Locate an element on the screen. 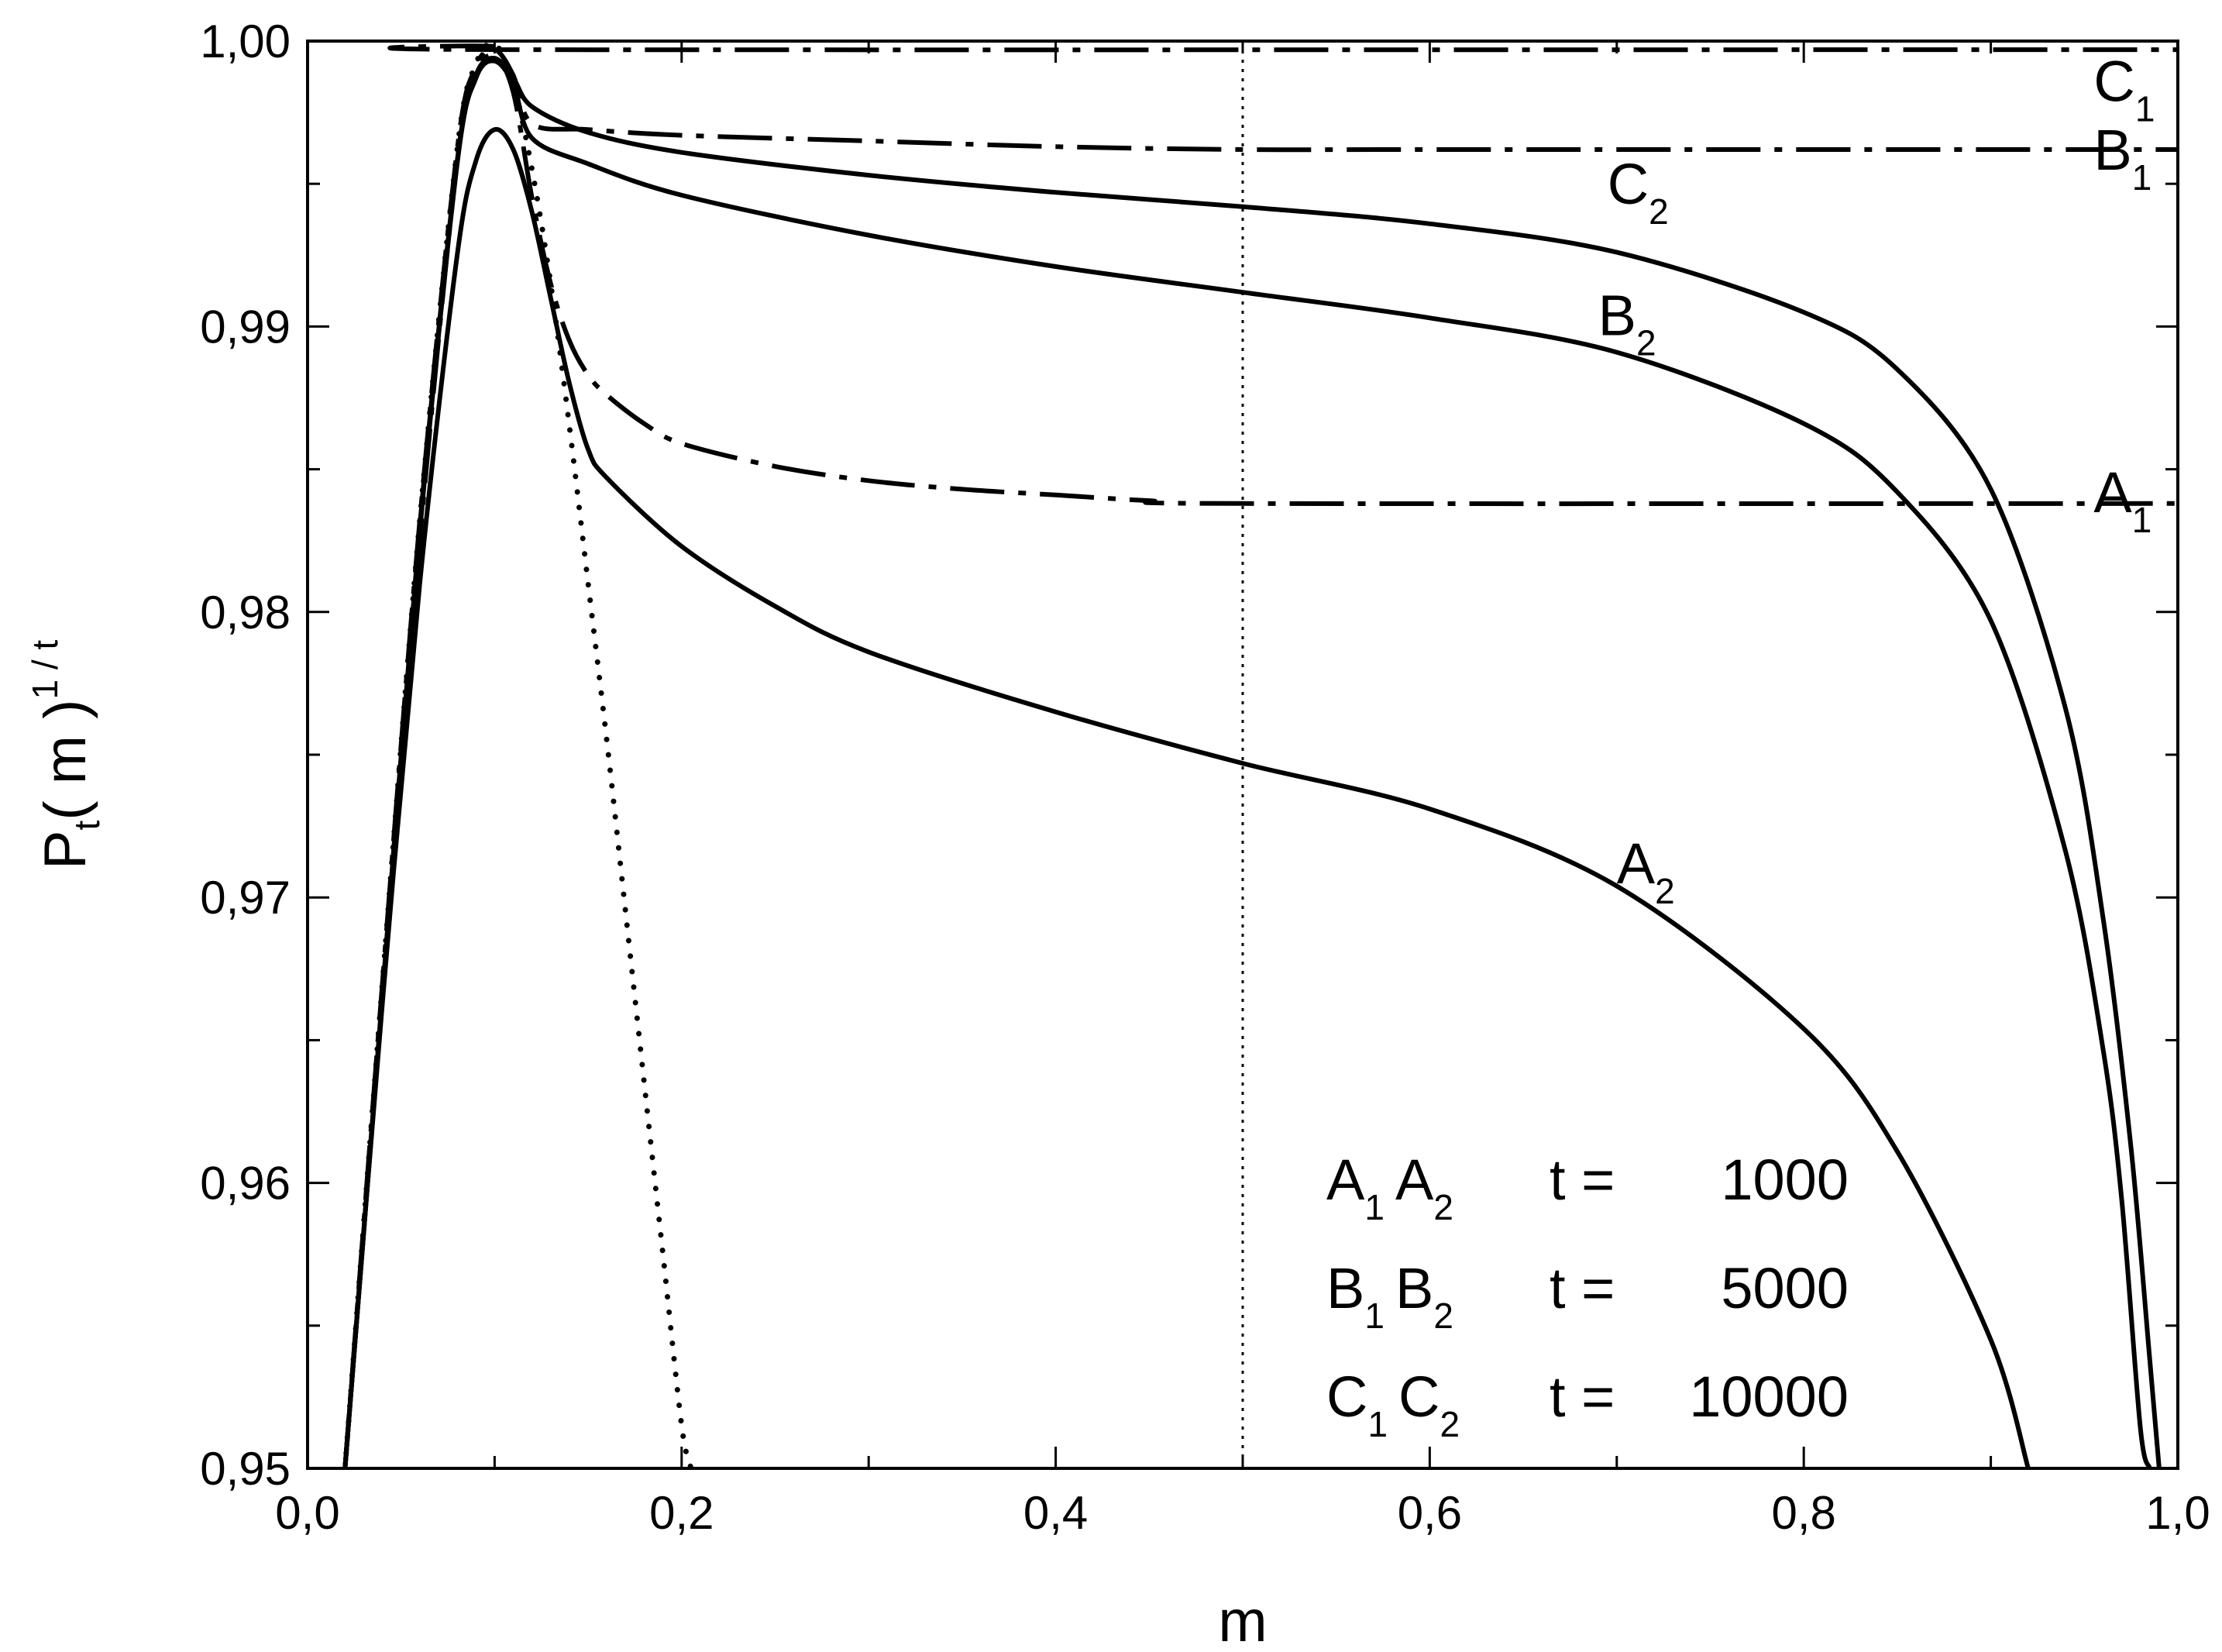  y-tick-label: 0,97 is located at coordinates (245, 898).